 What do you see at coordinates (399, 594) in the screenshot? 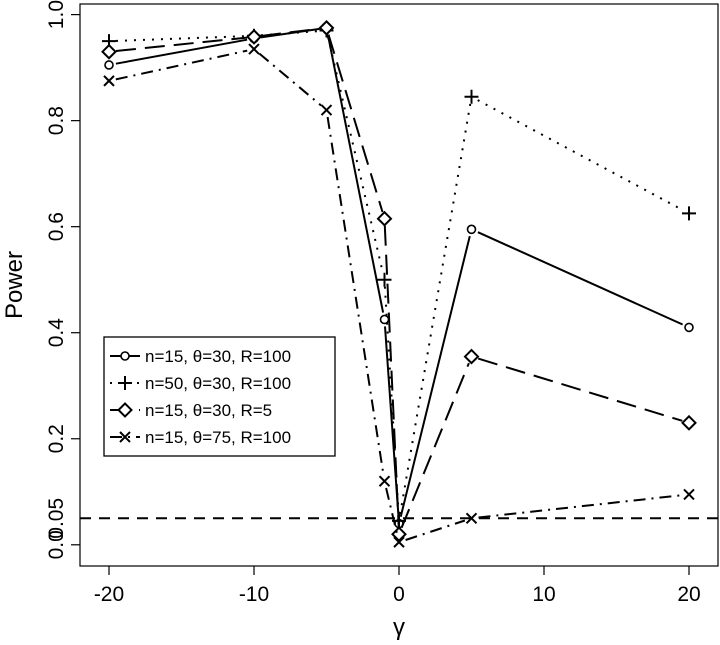
I see `x-tick-label: 0` at bounding box center [399, 594].